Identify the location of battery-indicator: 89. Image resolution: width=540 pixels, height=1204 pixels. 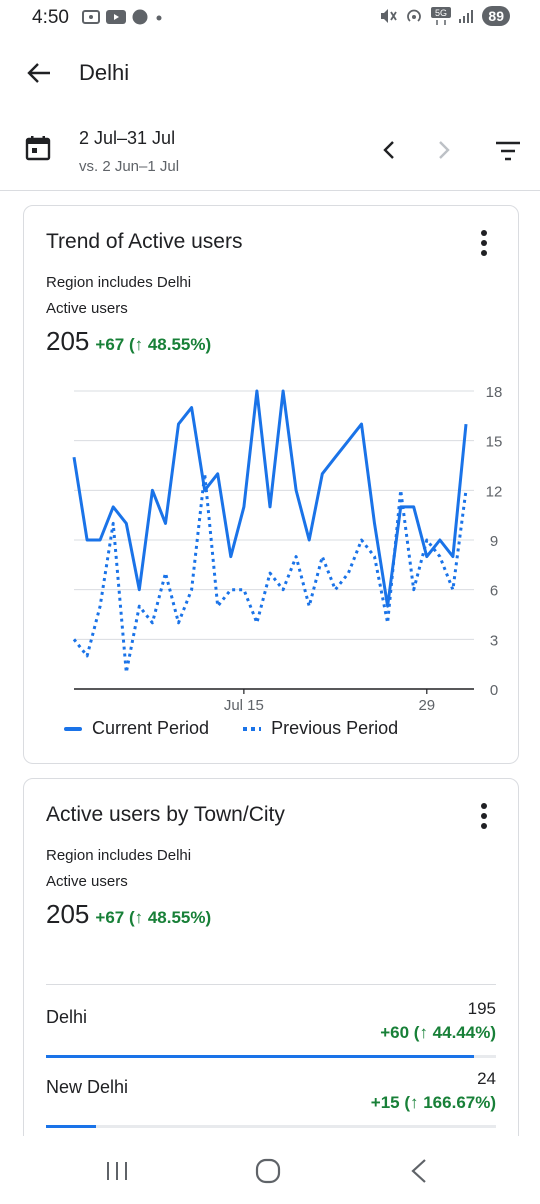
(496, 16).